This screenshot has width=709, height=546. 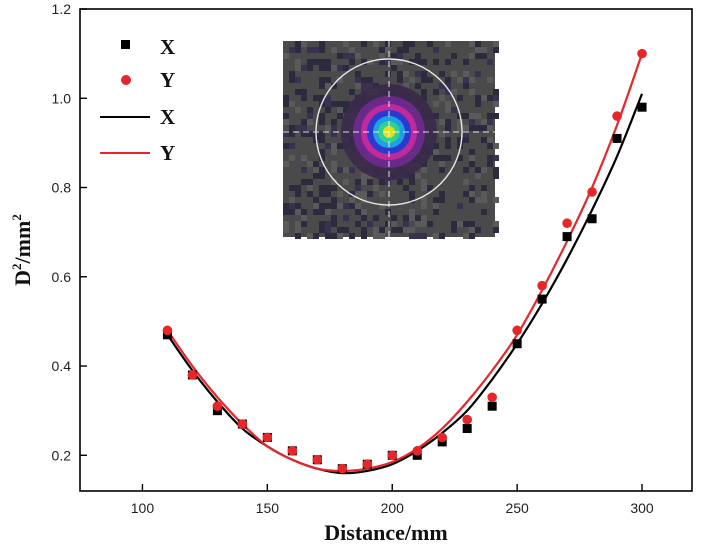 I want to click on y-tick-label: 0.6, so click(x=62, y=277).